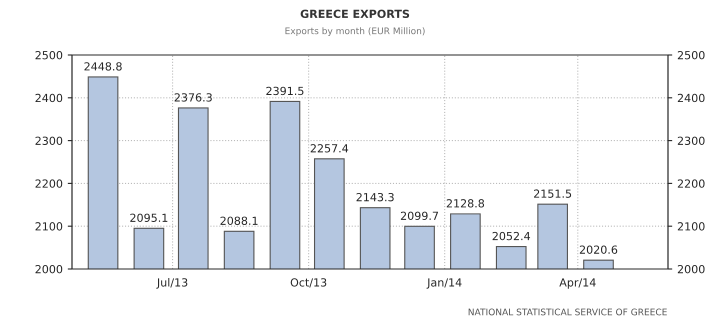 The image size is (710, 325). What do you see at coordinates (149, 218) in the screenshot?
I see `data-label: 2095.1` at bounding box center [149, 218].